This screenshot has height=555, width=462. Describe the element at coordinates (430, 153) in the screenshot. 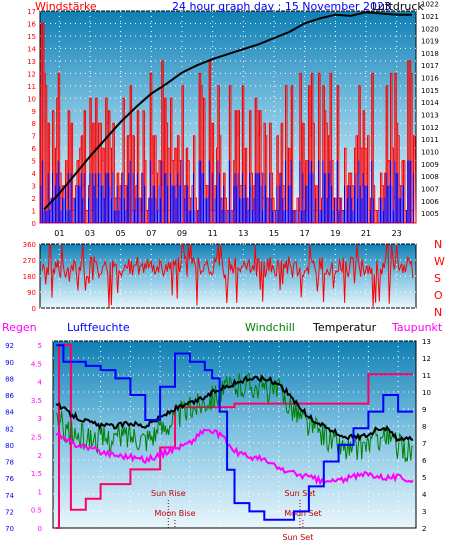

I see `panel1-right-tick: 1010` at that location.